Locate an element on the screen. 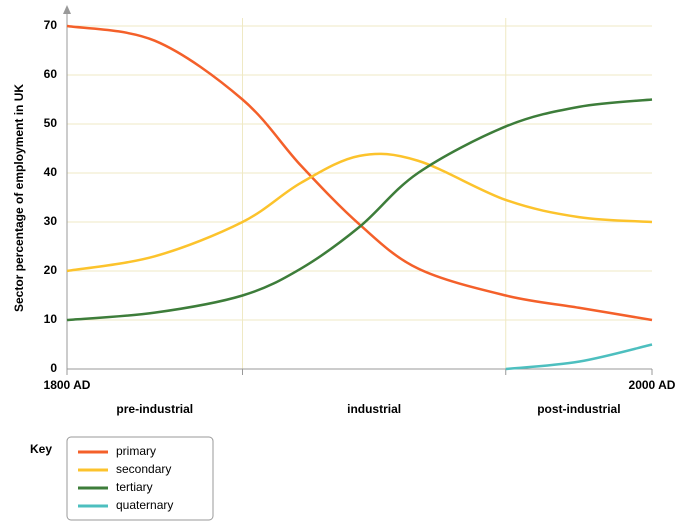  legend-label: primary is located at coordinates (136, 451).